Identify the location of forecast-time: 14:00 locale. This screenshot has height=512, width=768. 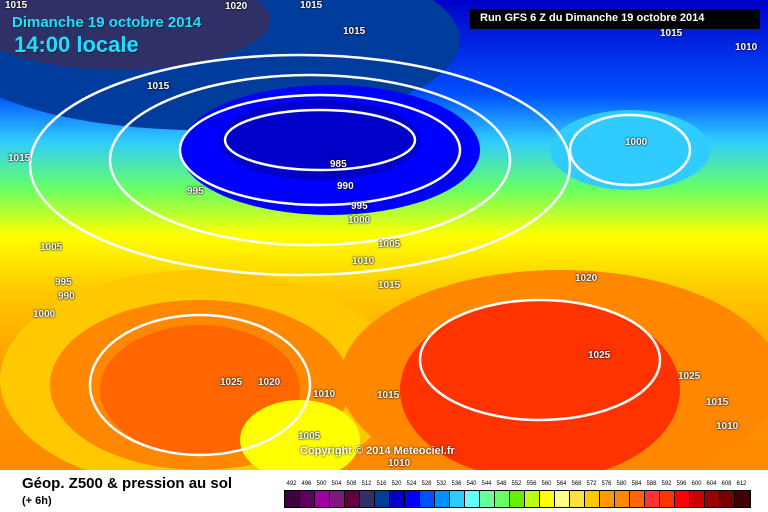
(76, 44).